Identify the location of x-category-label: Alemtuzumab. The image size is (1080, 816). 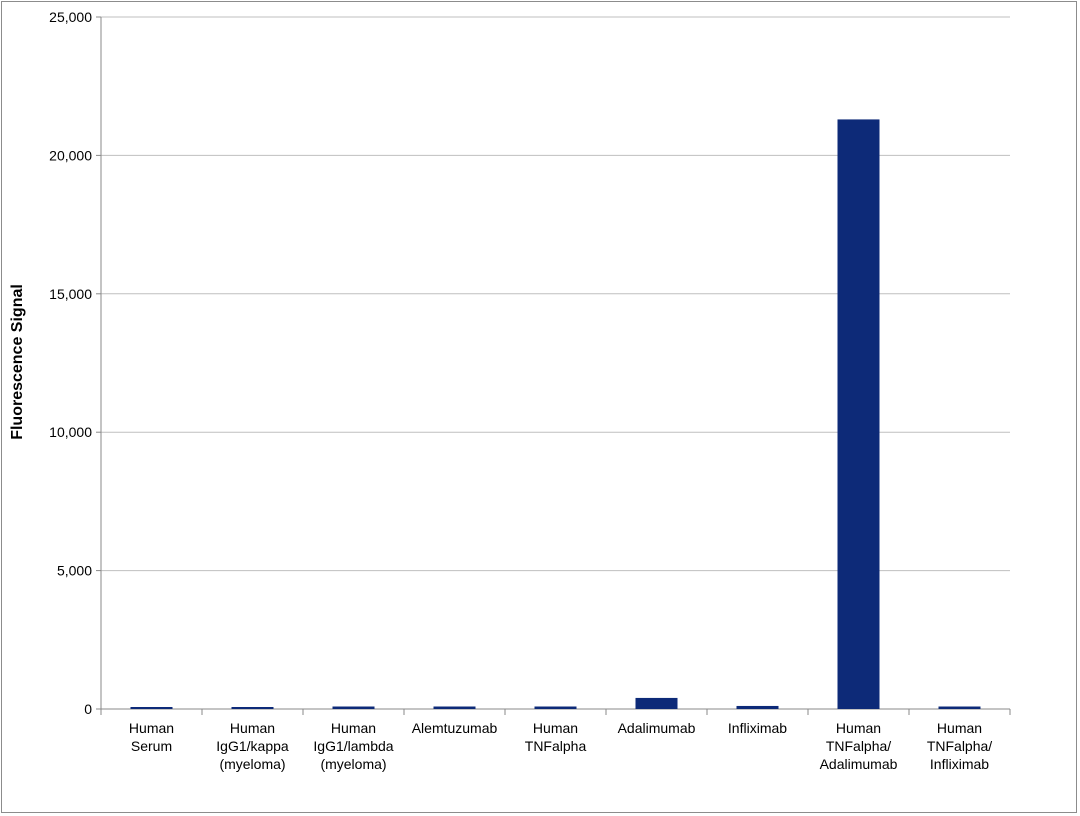
(455, 728).